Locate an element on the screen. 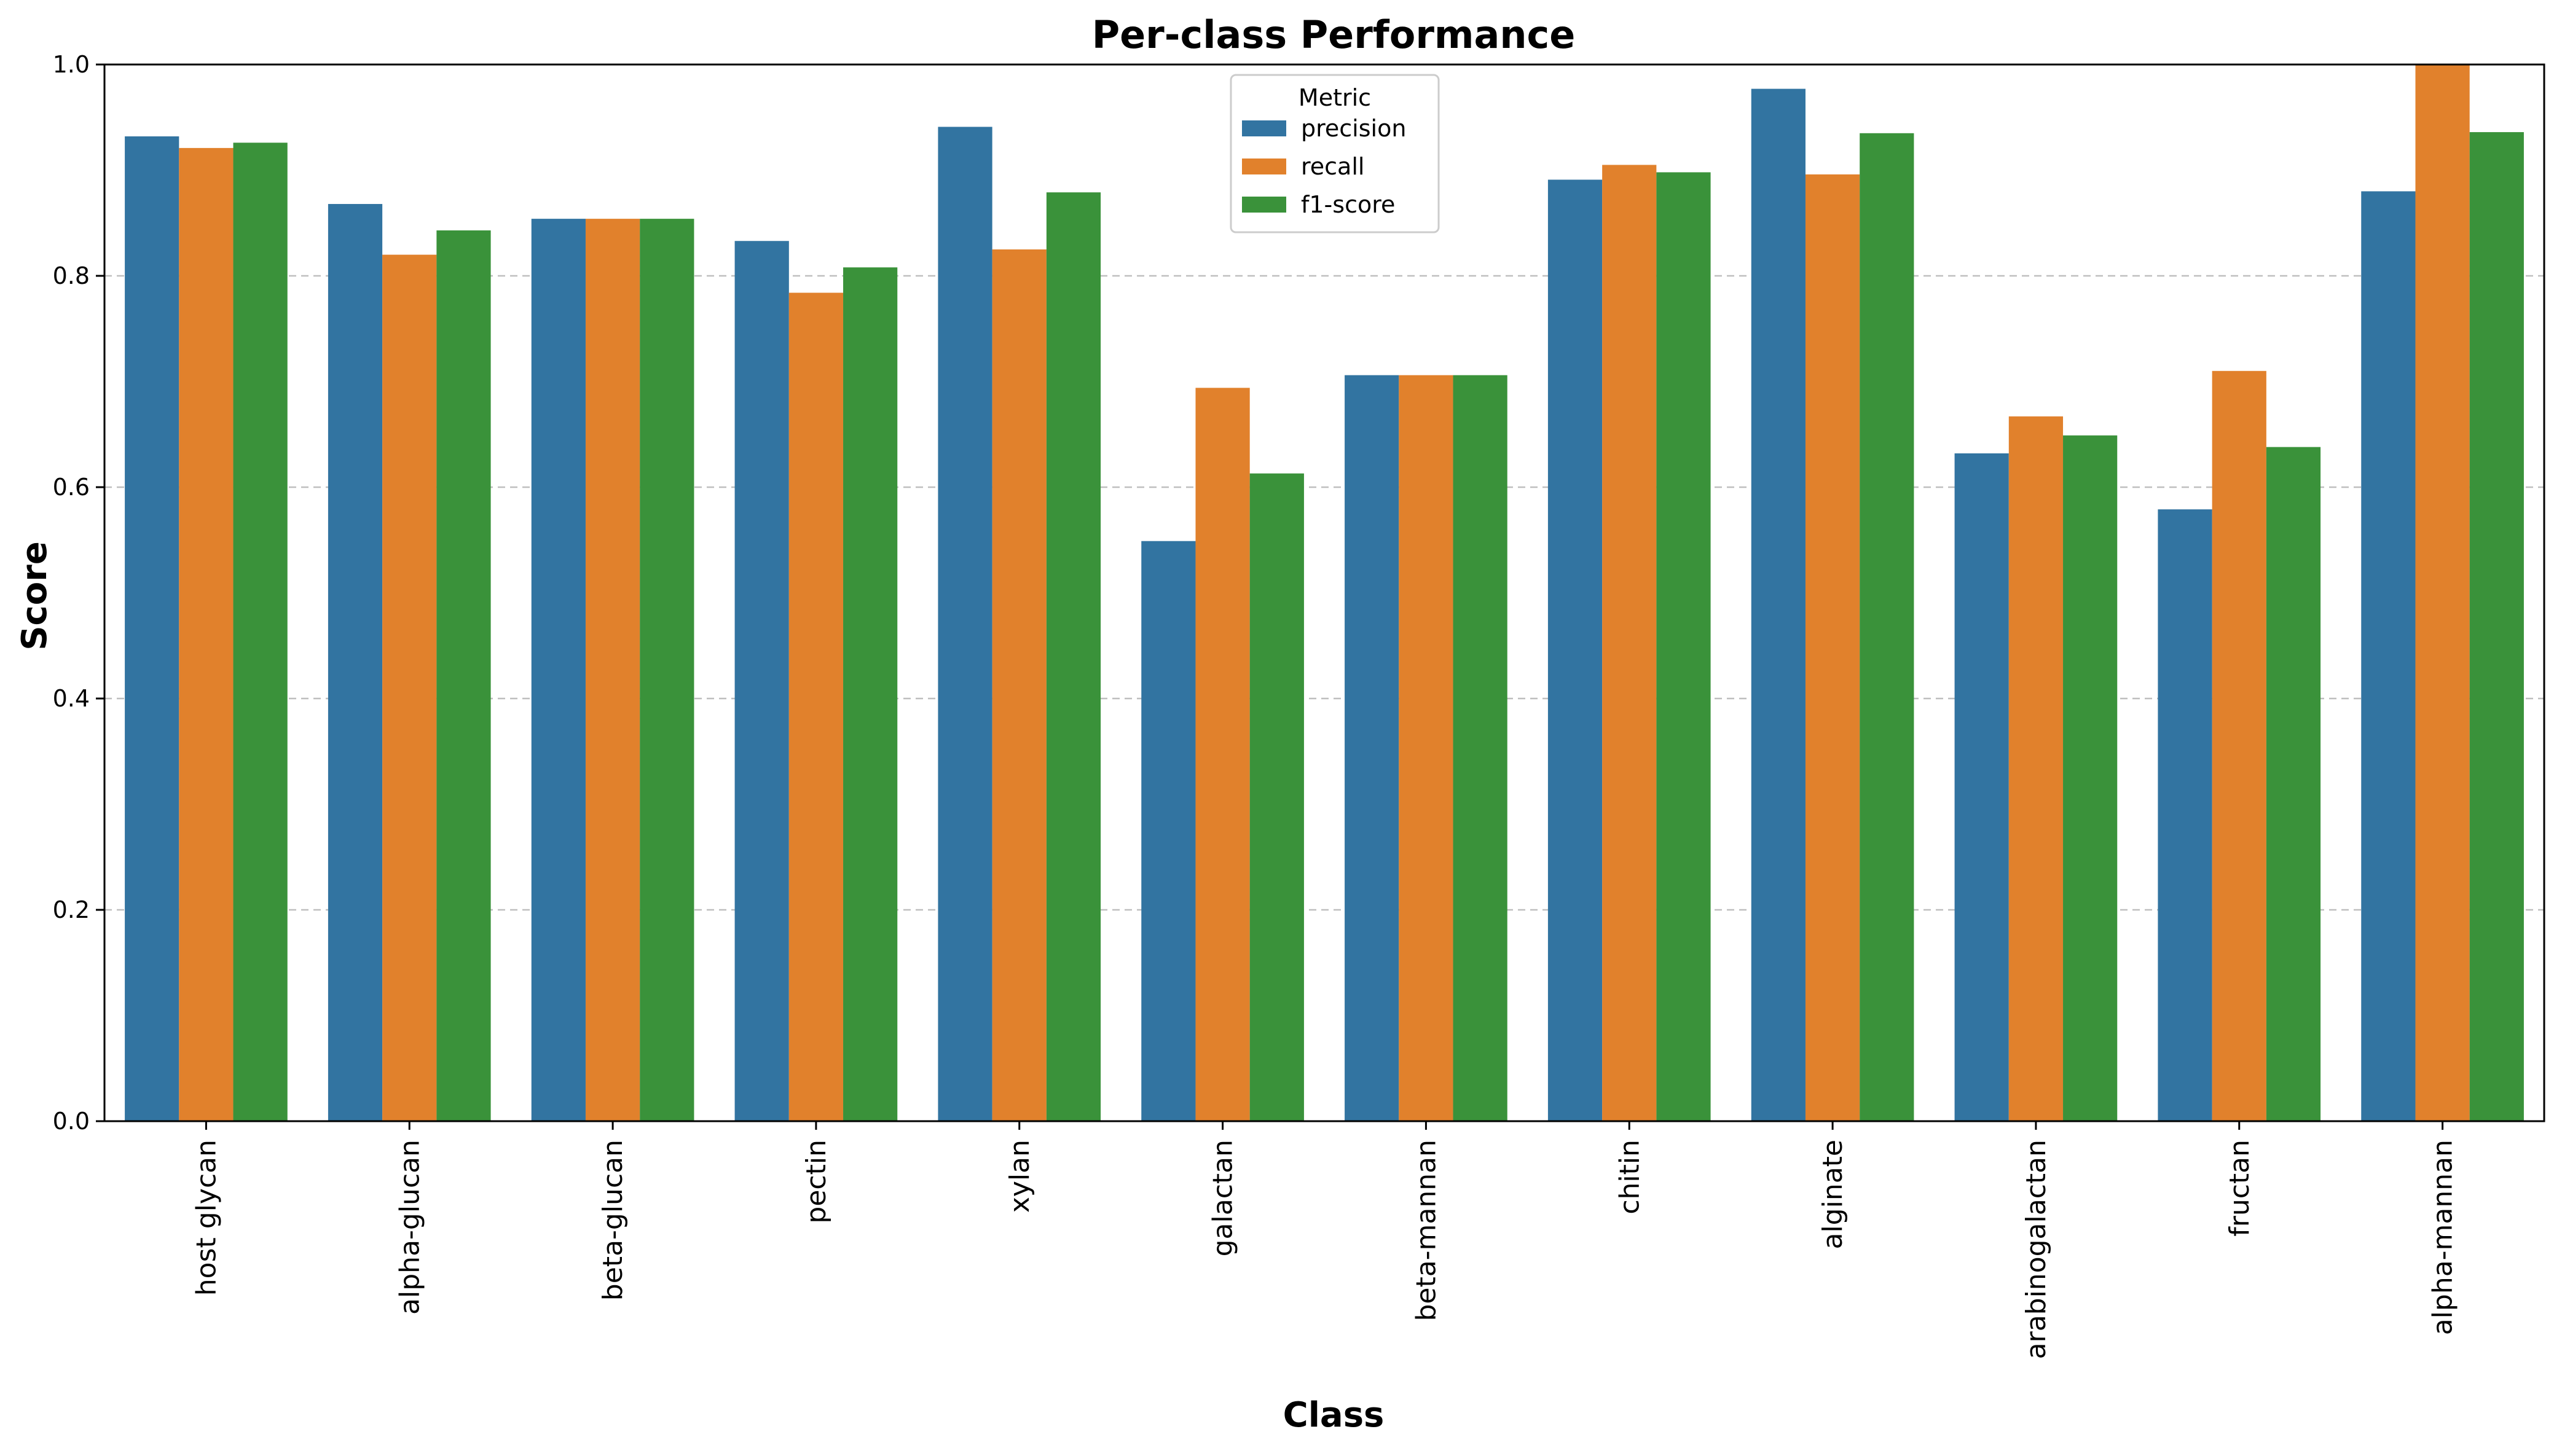  x-axis-label: Class is located at coordinates (1334, 1415).